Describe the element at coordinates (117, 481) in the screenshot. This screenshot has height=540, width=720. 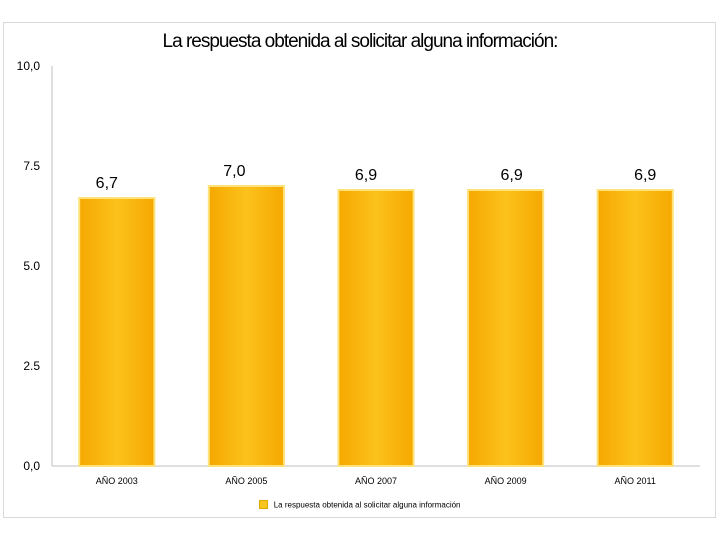
I see `x-tick-label: AÑO 2003` at that location.